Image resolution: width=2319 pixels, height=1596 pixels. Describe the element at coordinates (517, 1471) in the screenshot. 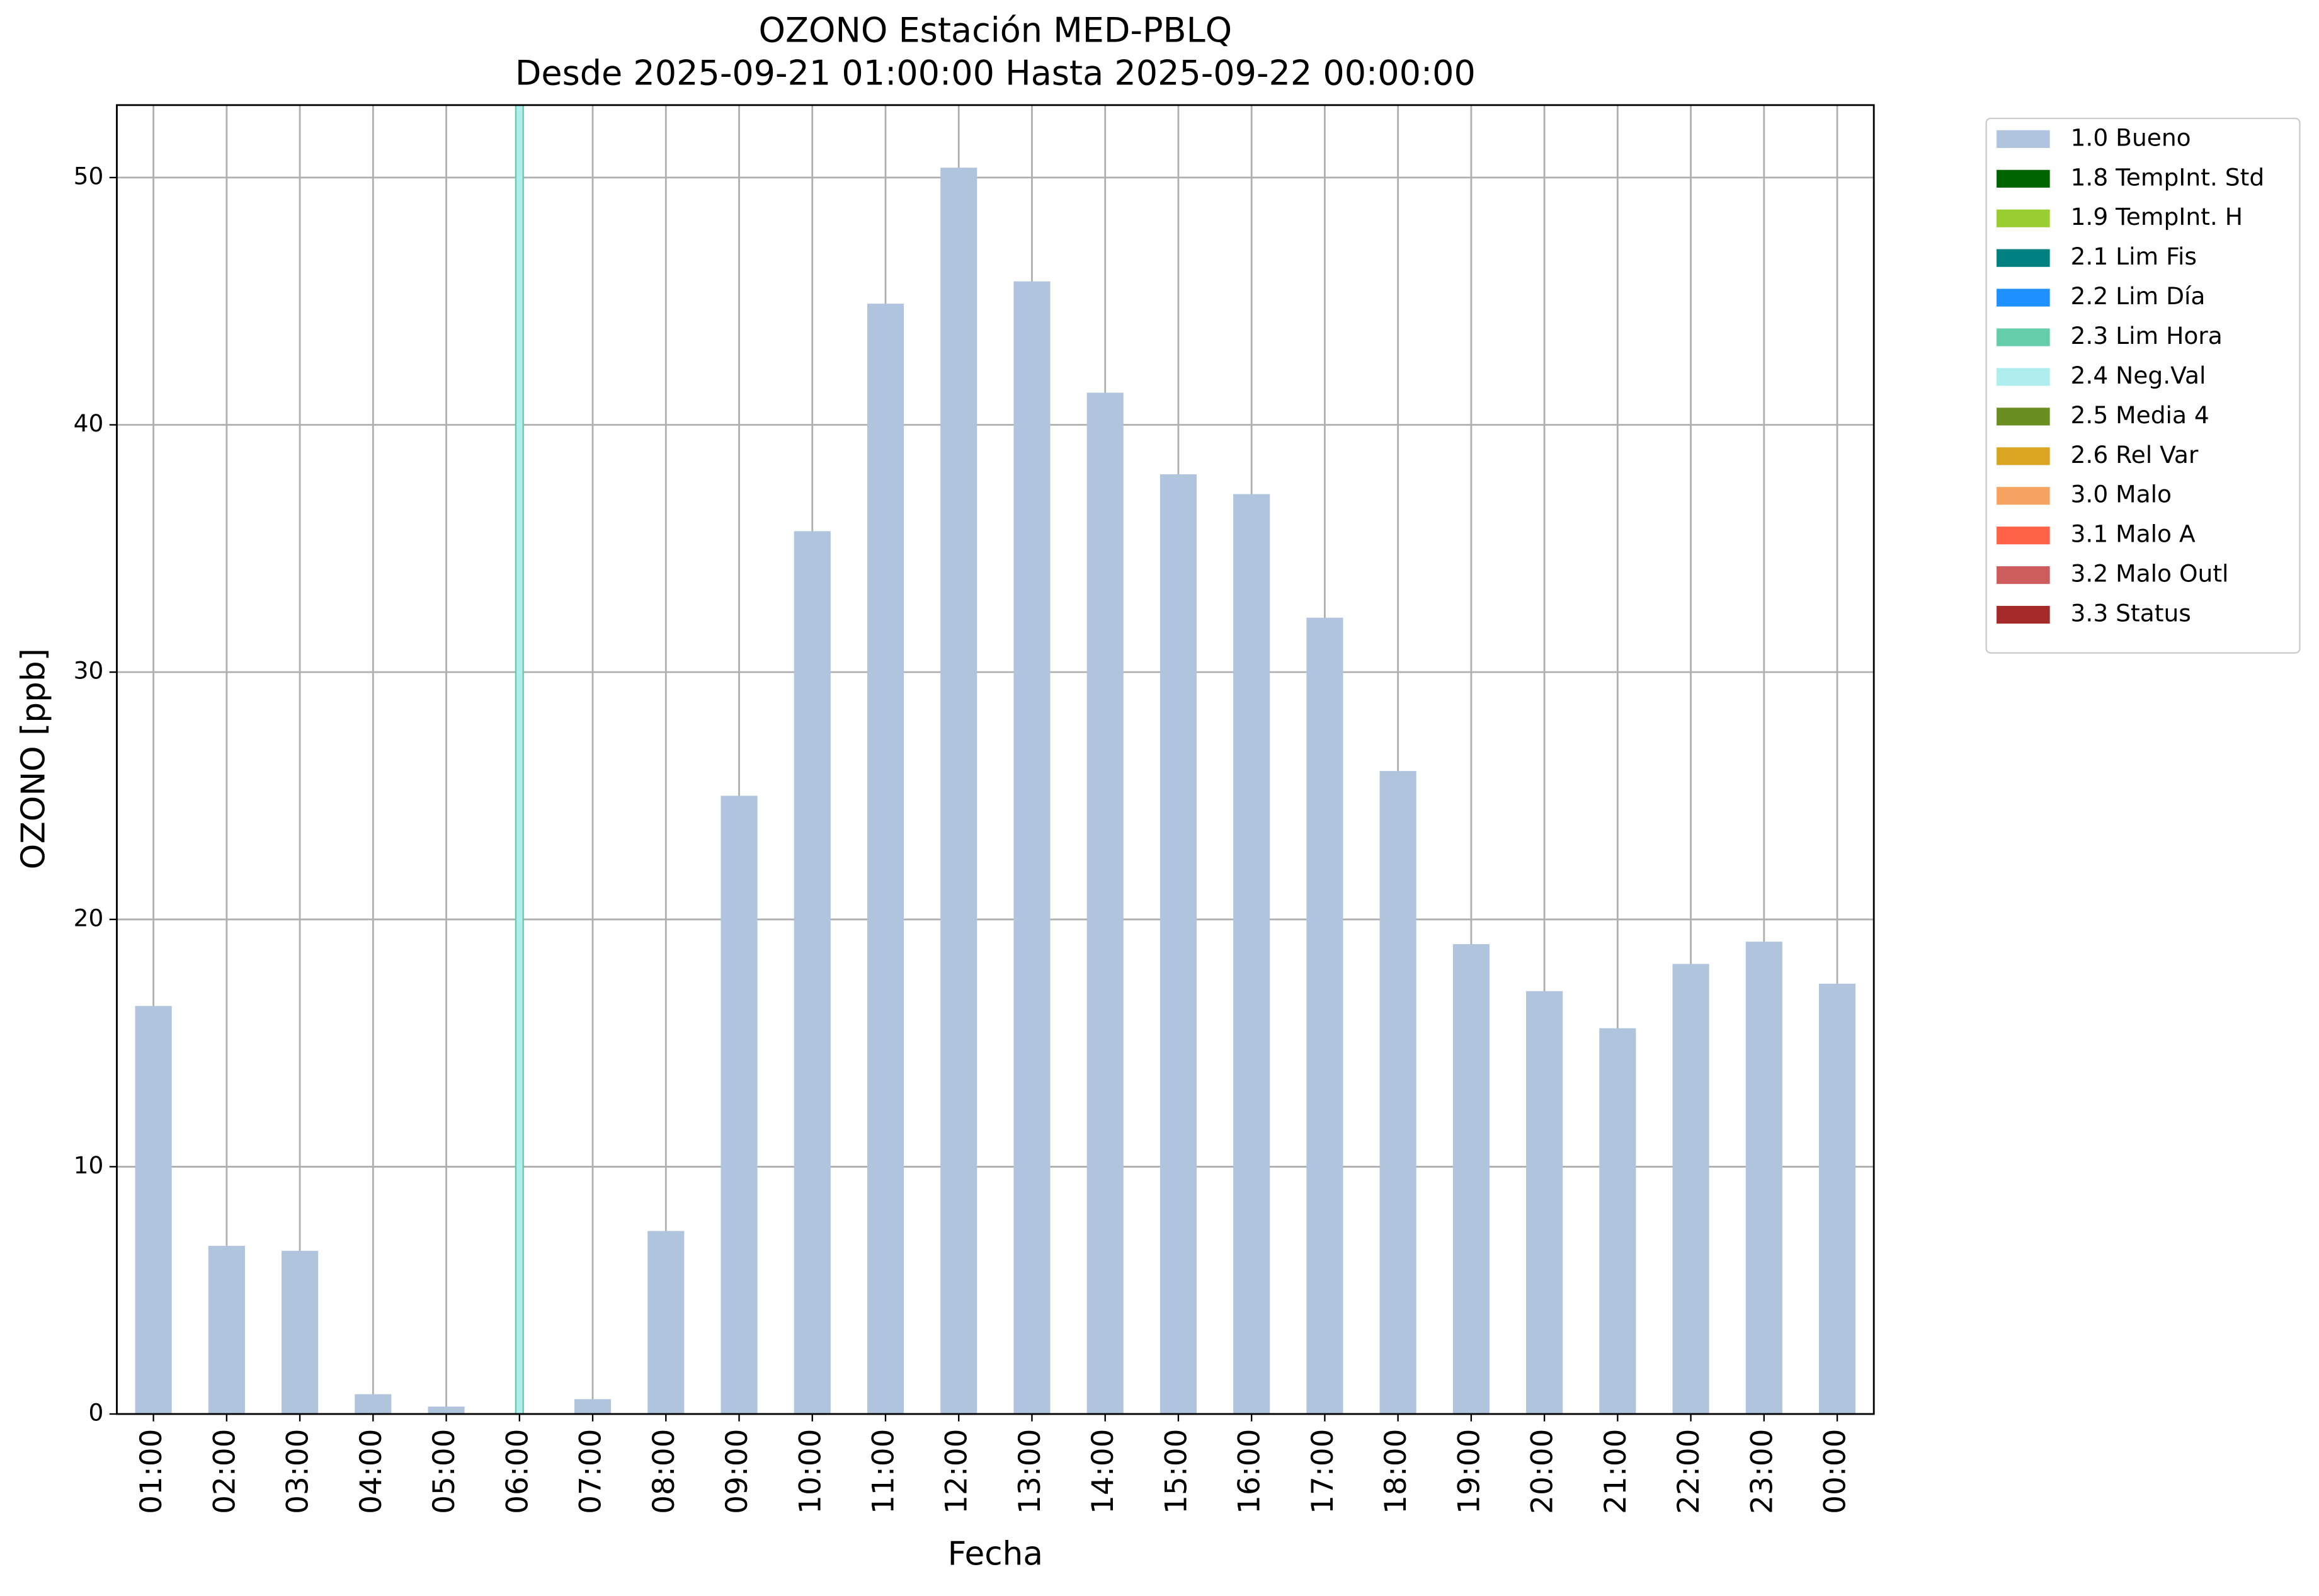

I see `x-tick-label: 06:00` at that location.